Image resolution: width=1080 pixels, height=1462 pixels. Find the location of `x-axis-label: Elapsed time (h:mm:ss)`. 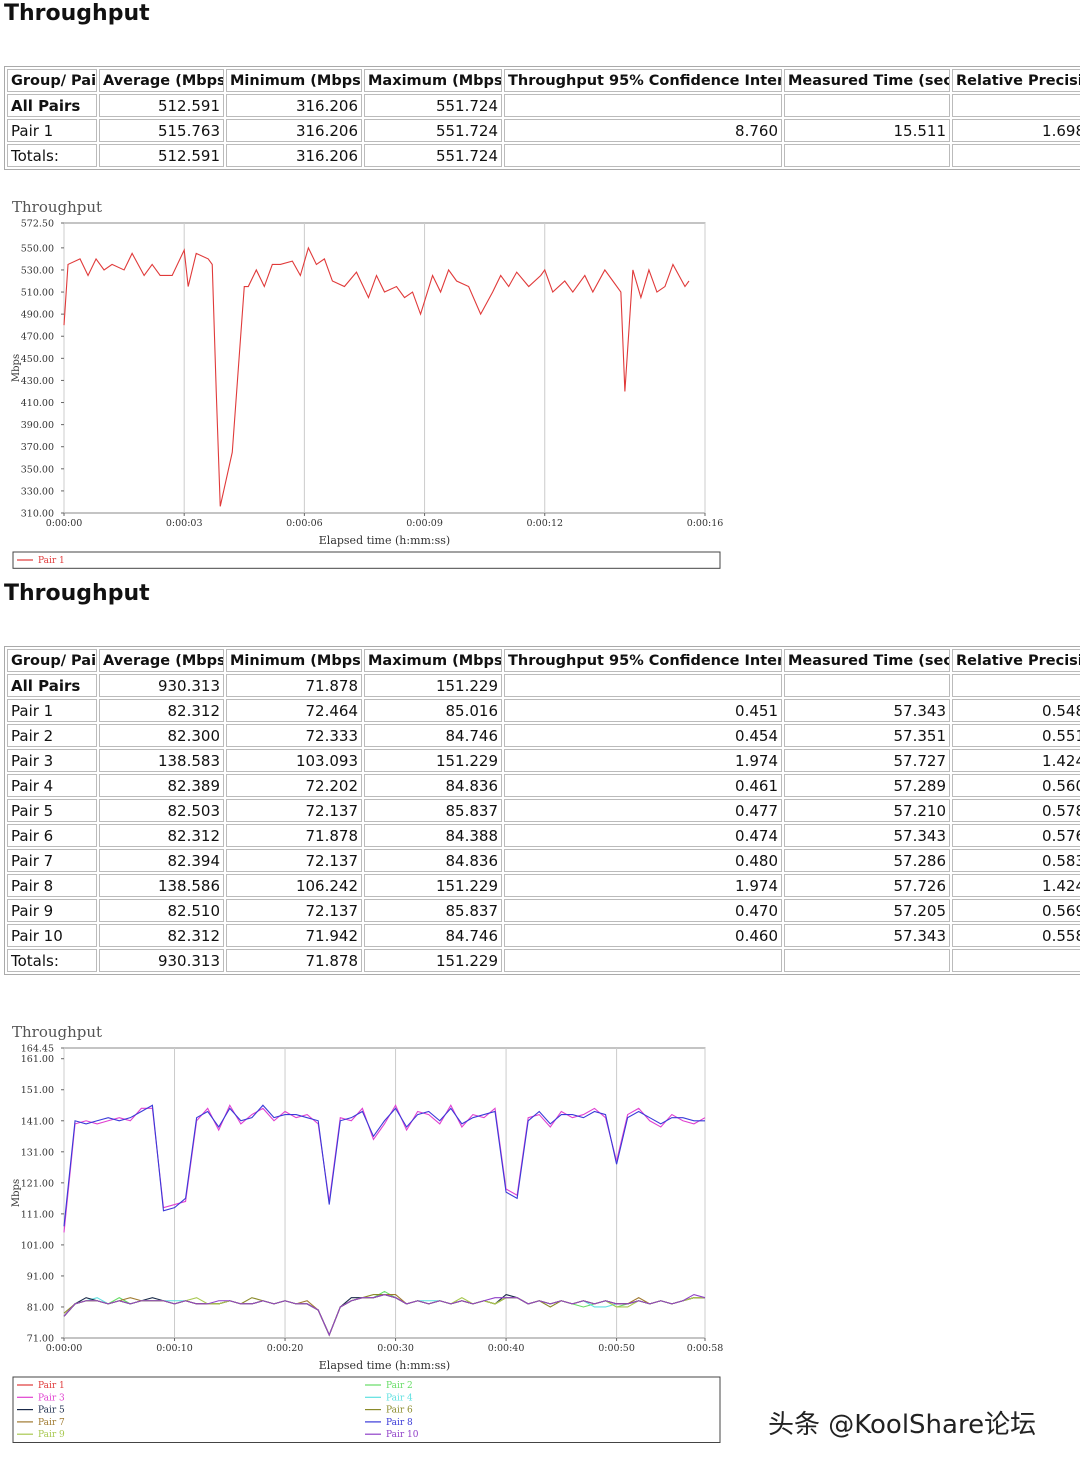

x-axis-label: Elapsed time (h:mm:ss) is located at coordinates (384, 1365).